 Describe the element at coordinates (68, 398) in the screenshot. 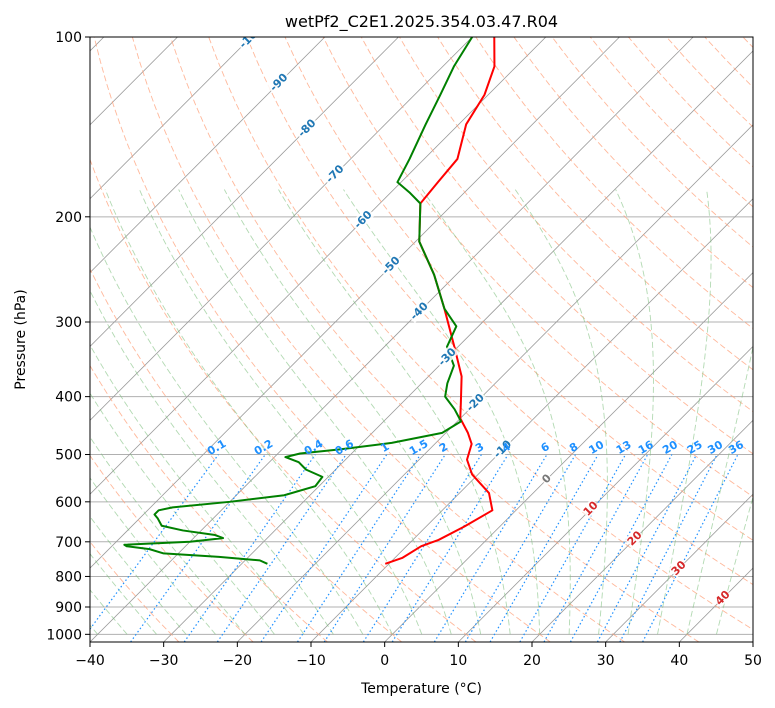

I see `y-tick-label: 400` at that location.